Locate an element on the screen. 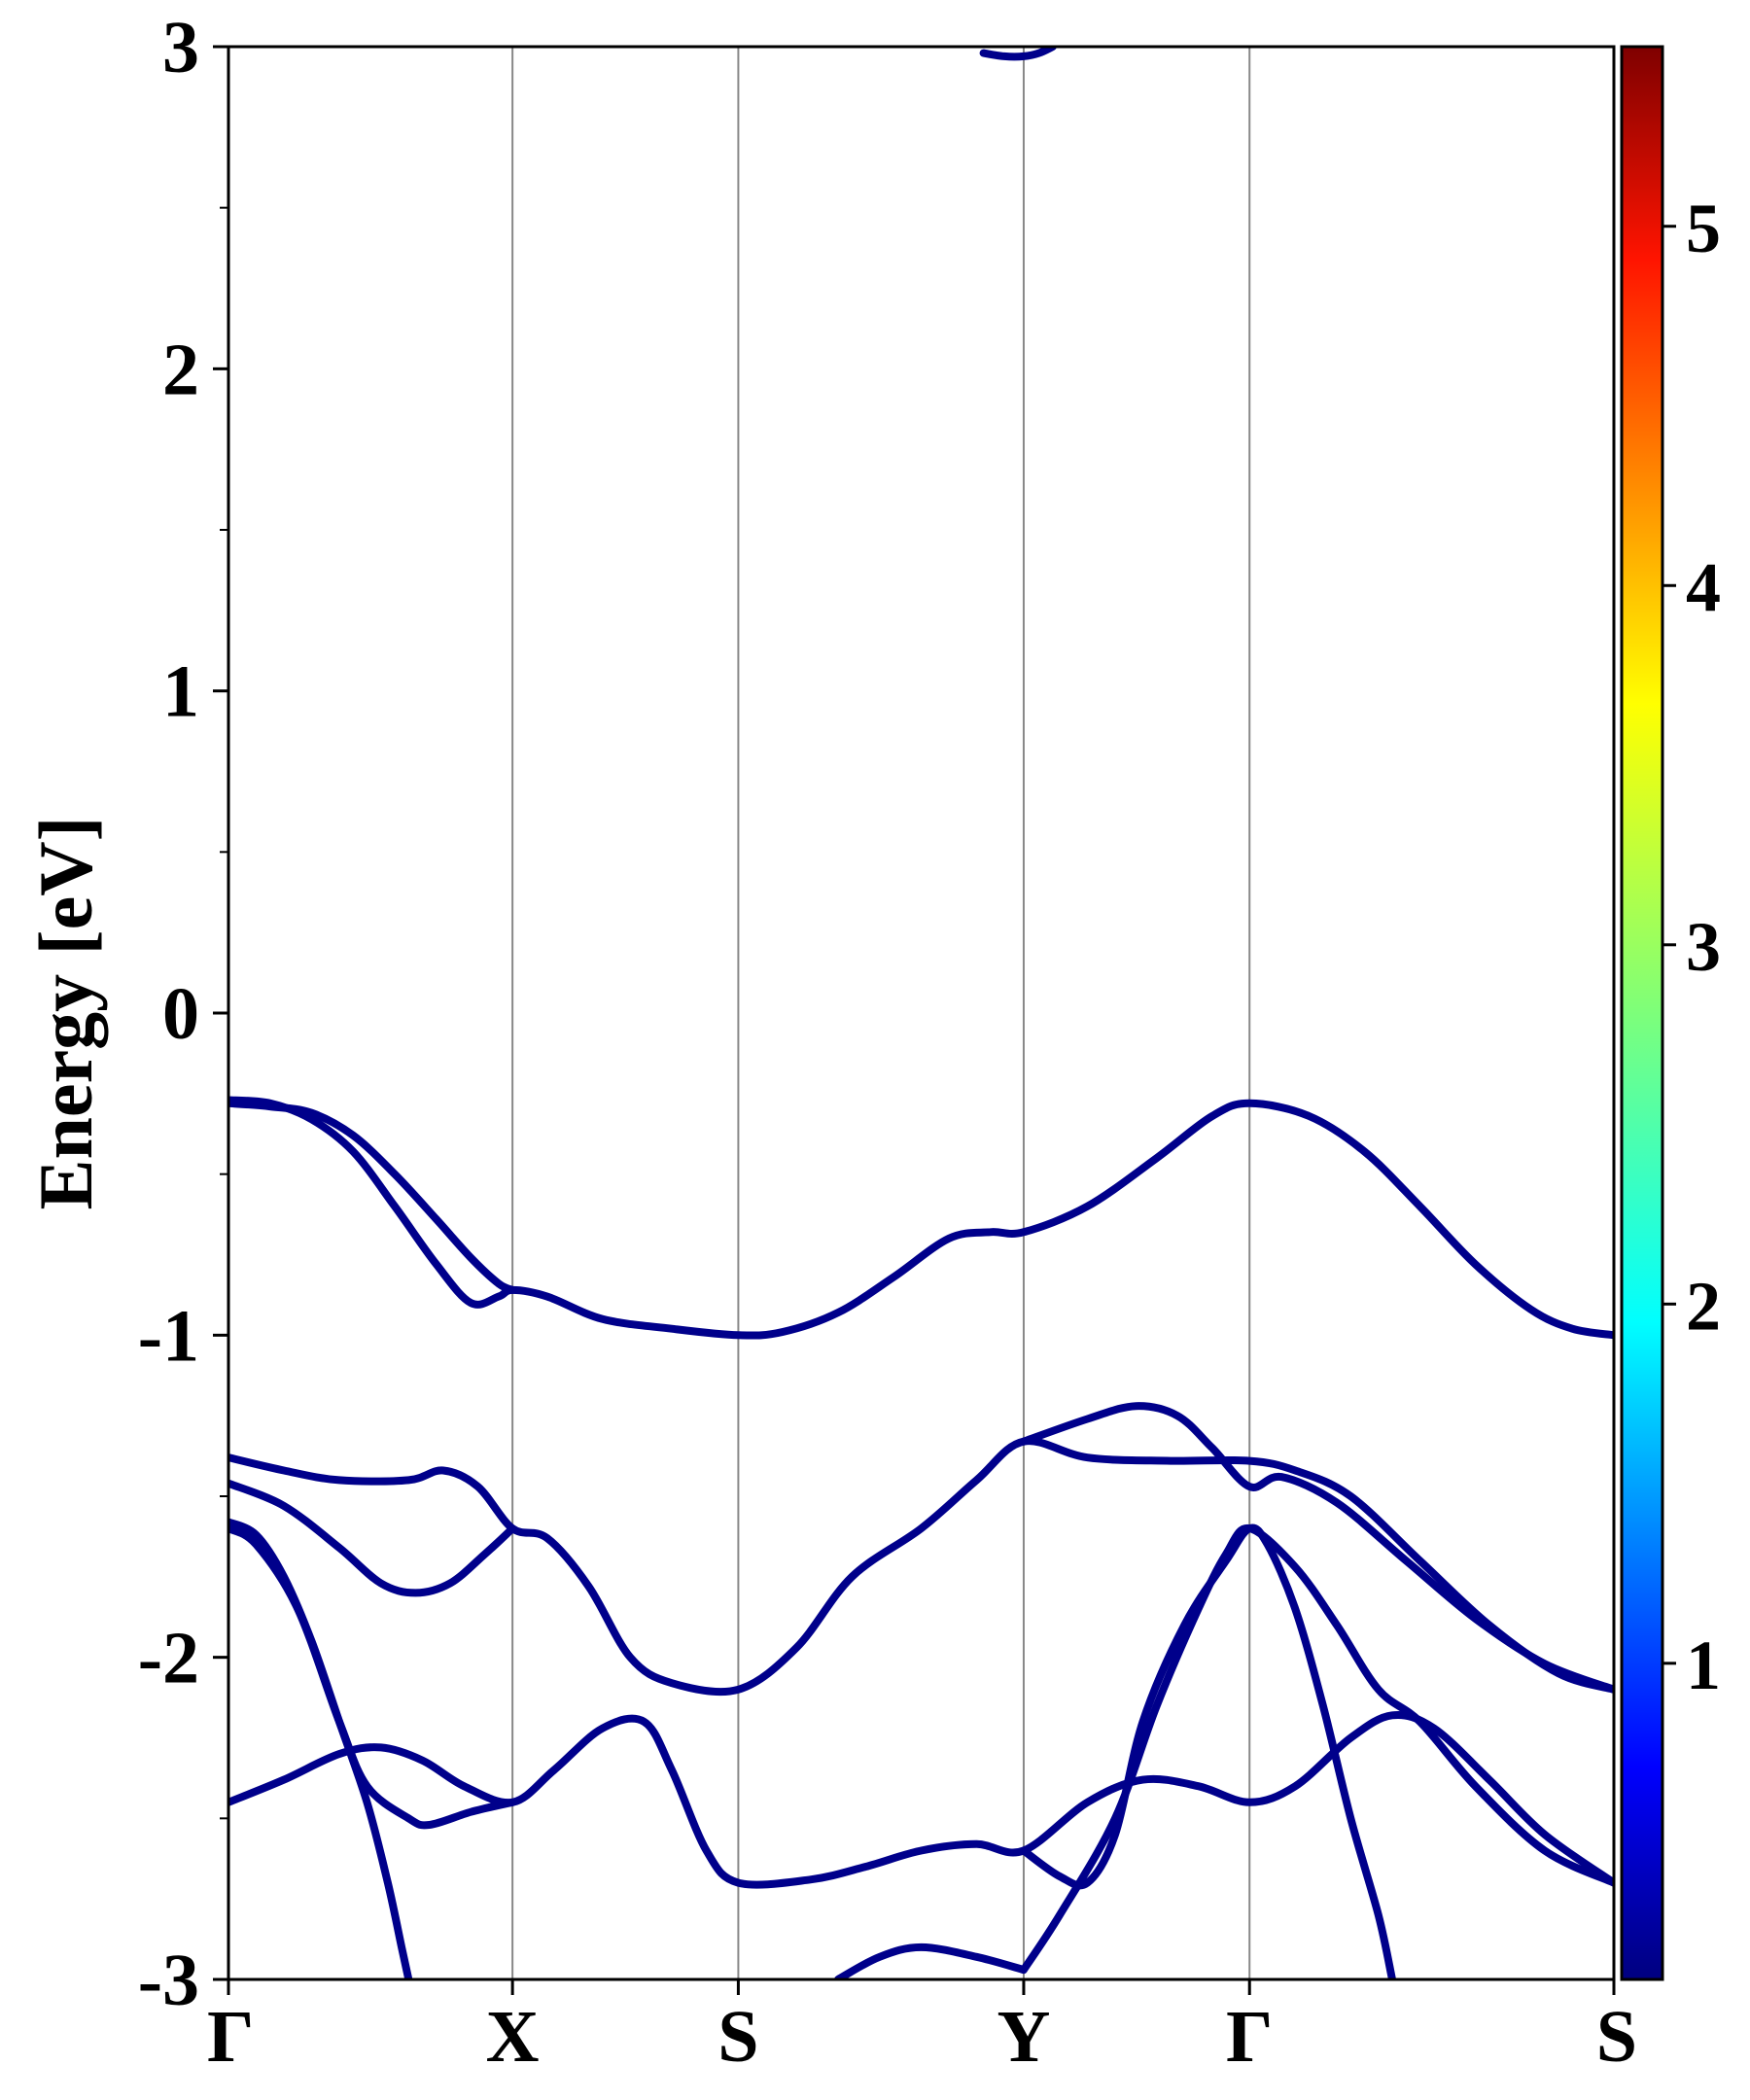 The height and width of the screenshot is (2100, 1750). y-tick-label: -3 is located at coordinates (168, 1980).